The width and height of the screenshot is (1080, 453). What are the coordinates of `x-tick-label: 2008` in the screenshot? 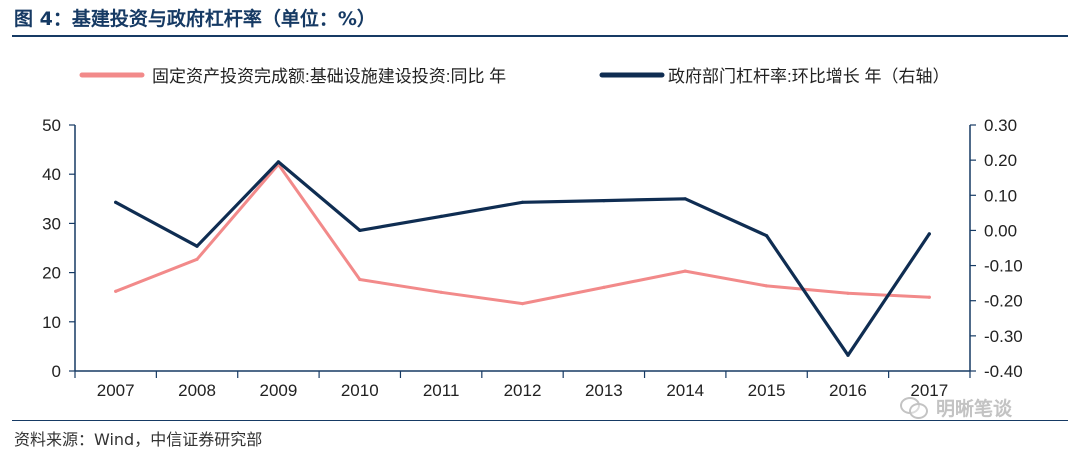 It's located at (197, 390).